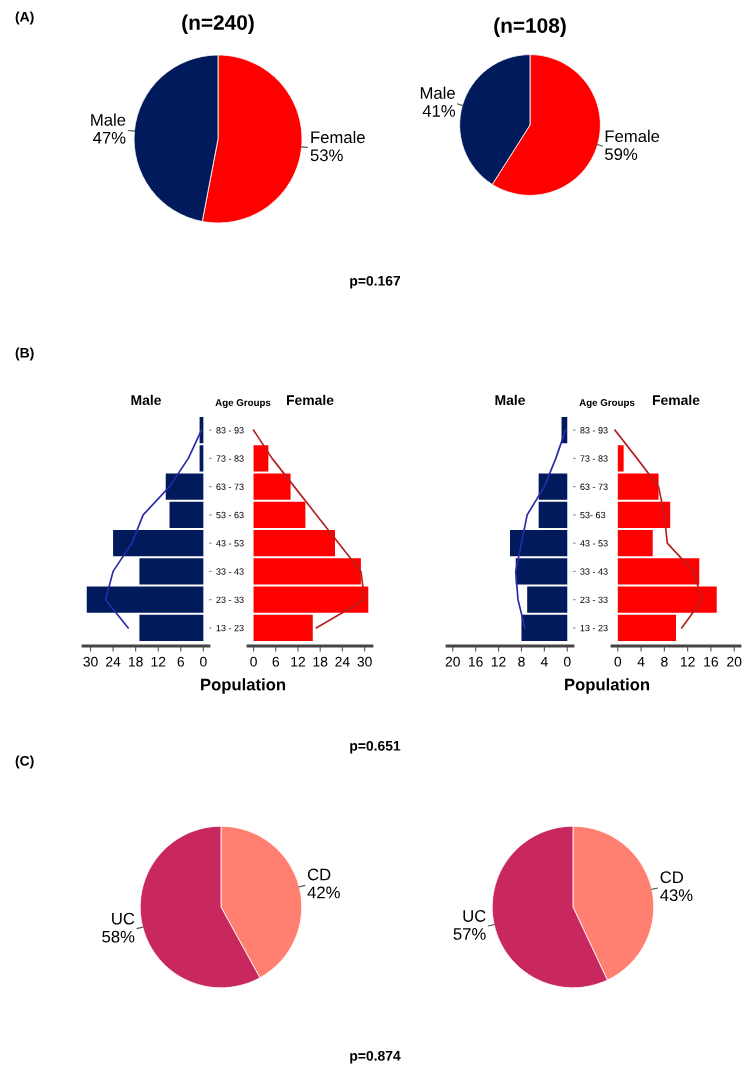  Describe the element at coordinates (375, 747) in the screenshot. I see `text: p=0.651` at that location.